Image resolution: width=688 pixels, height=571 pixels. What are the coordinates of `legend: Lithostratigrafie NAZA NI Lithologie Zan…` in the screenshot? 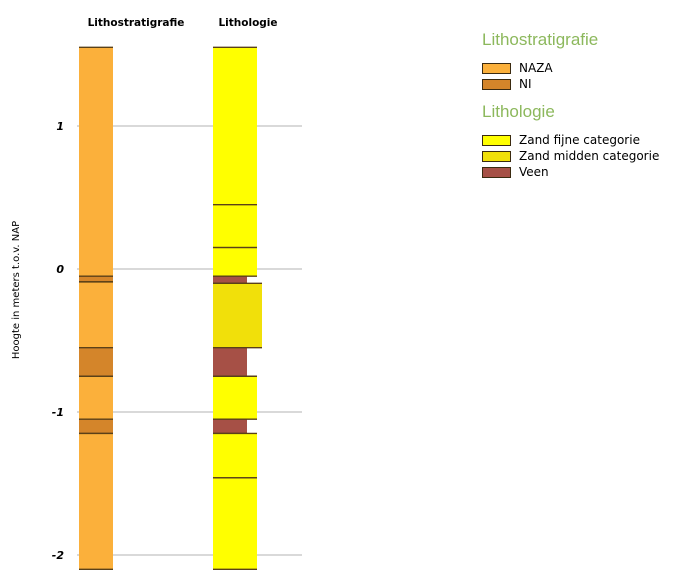 It's located at (570, 110).